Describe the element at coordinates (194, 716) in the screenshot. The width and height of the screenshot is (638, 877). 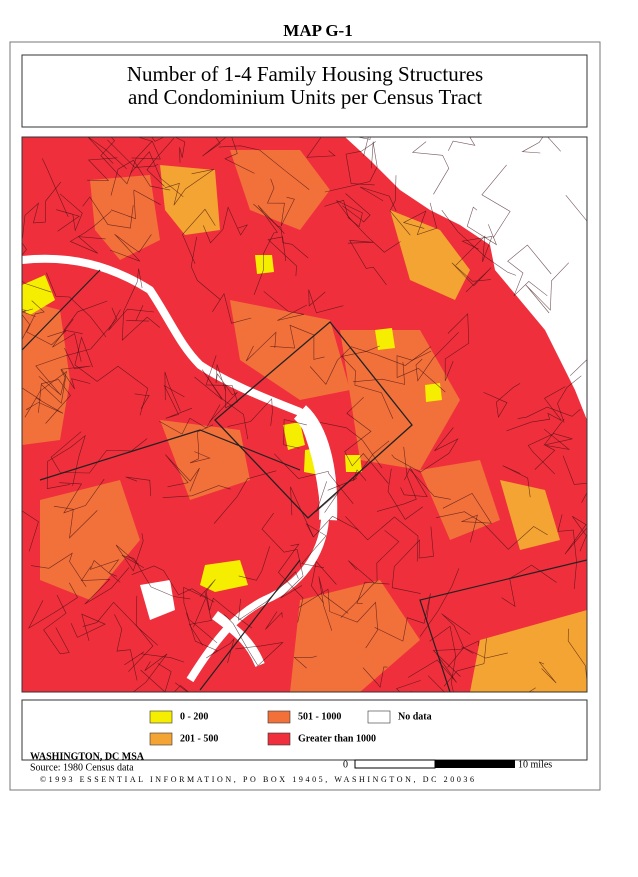
I see `legend-label: 0 - 200` at that location.